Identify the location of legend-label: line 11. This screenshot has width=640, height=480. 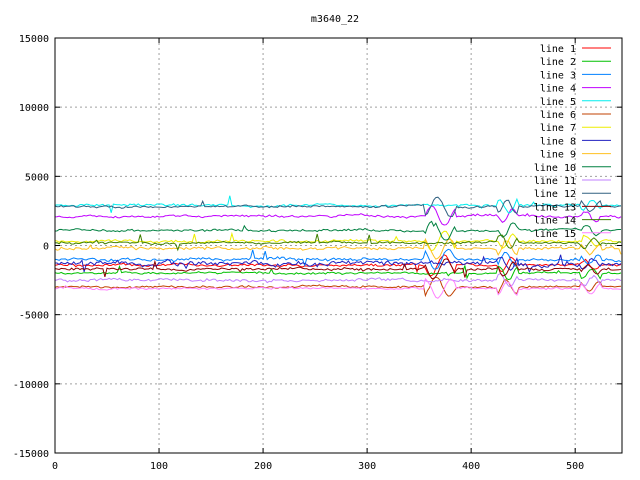
(555, 181).